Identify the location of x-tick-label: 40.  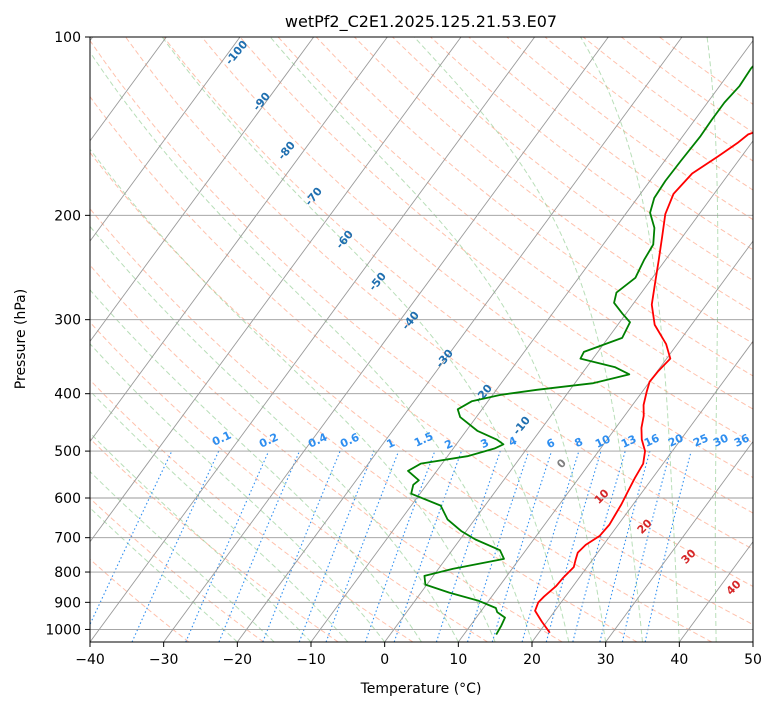
(679, 660).